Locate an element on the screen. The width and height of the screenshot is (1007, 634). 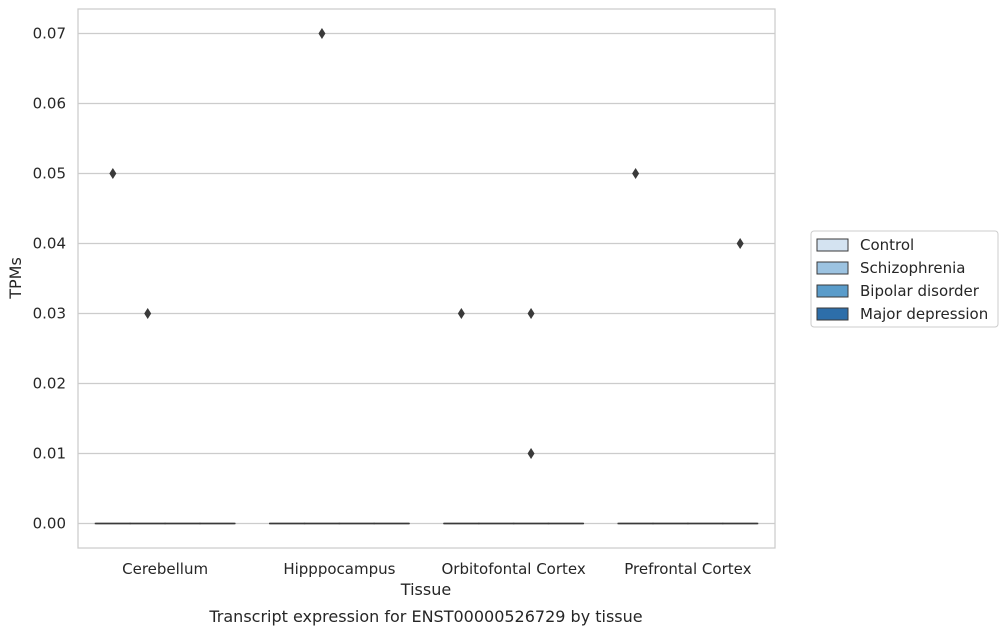
y-tick-label: 0.04 is located at coordinates (49, 244).